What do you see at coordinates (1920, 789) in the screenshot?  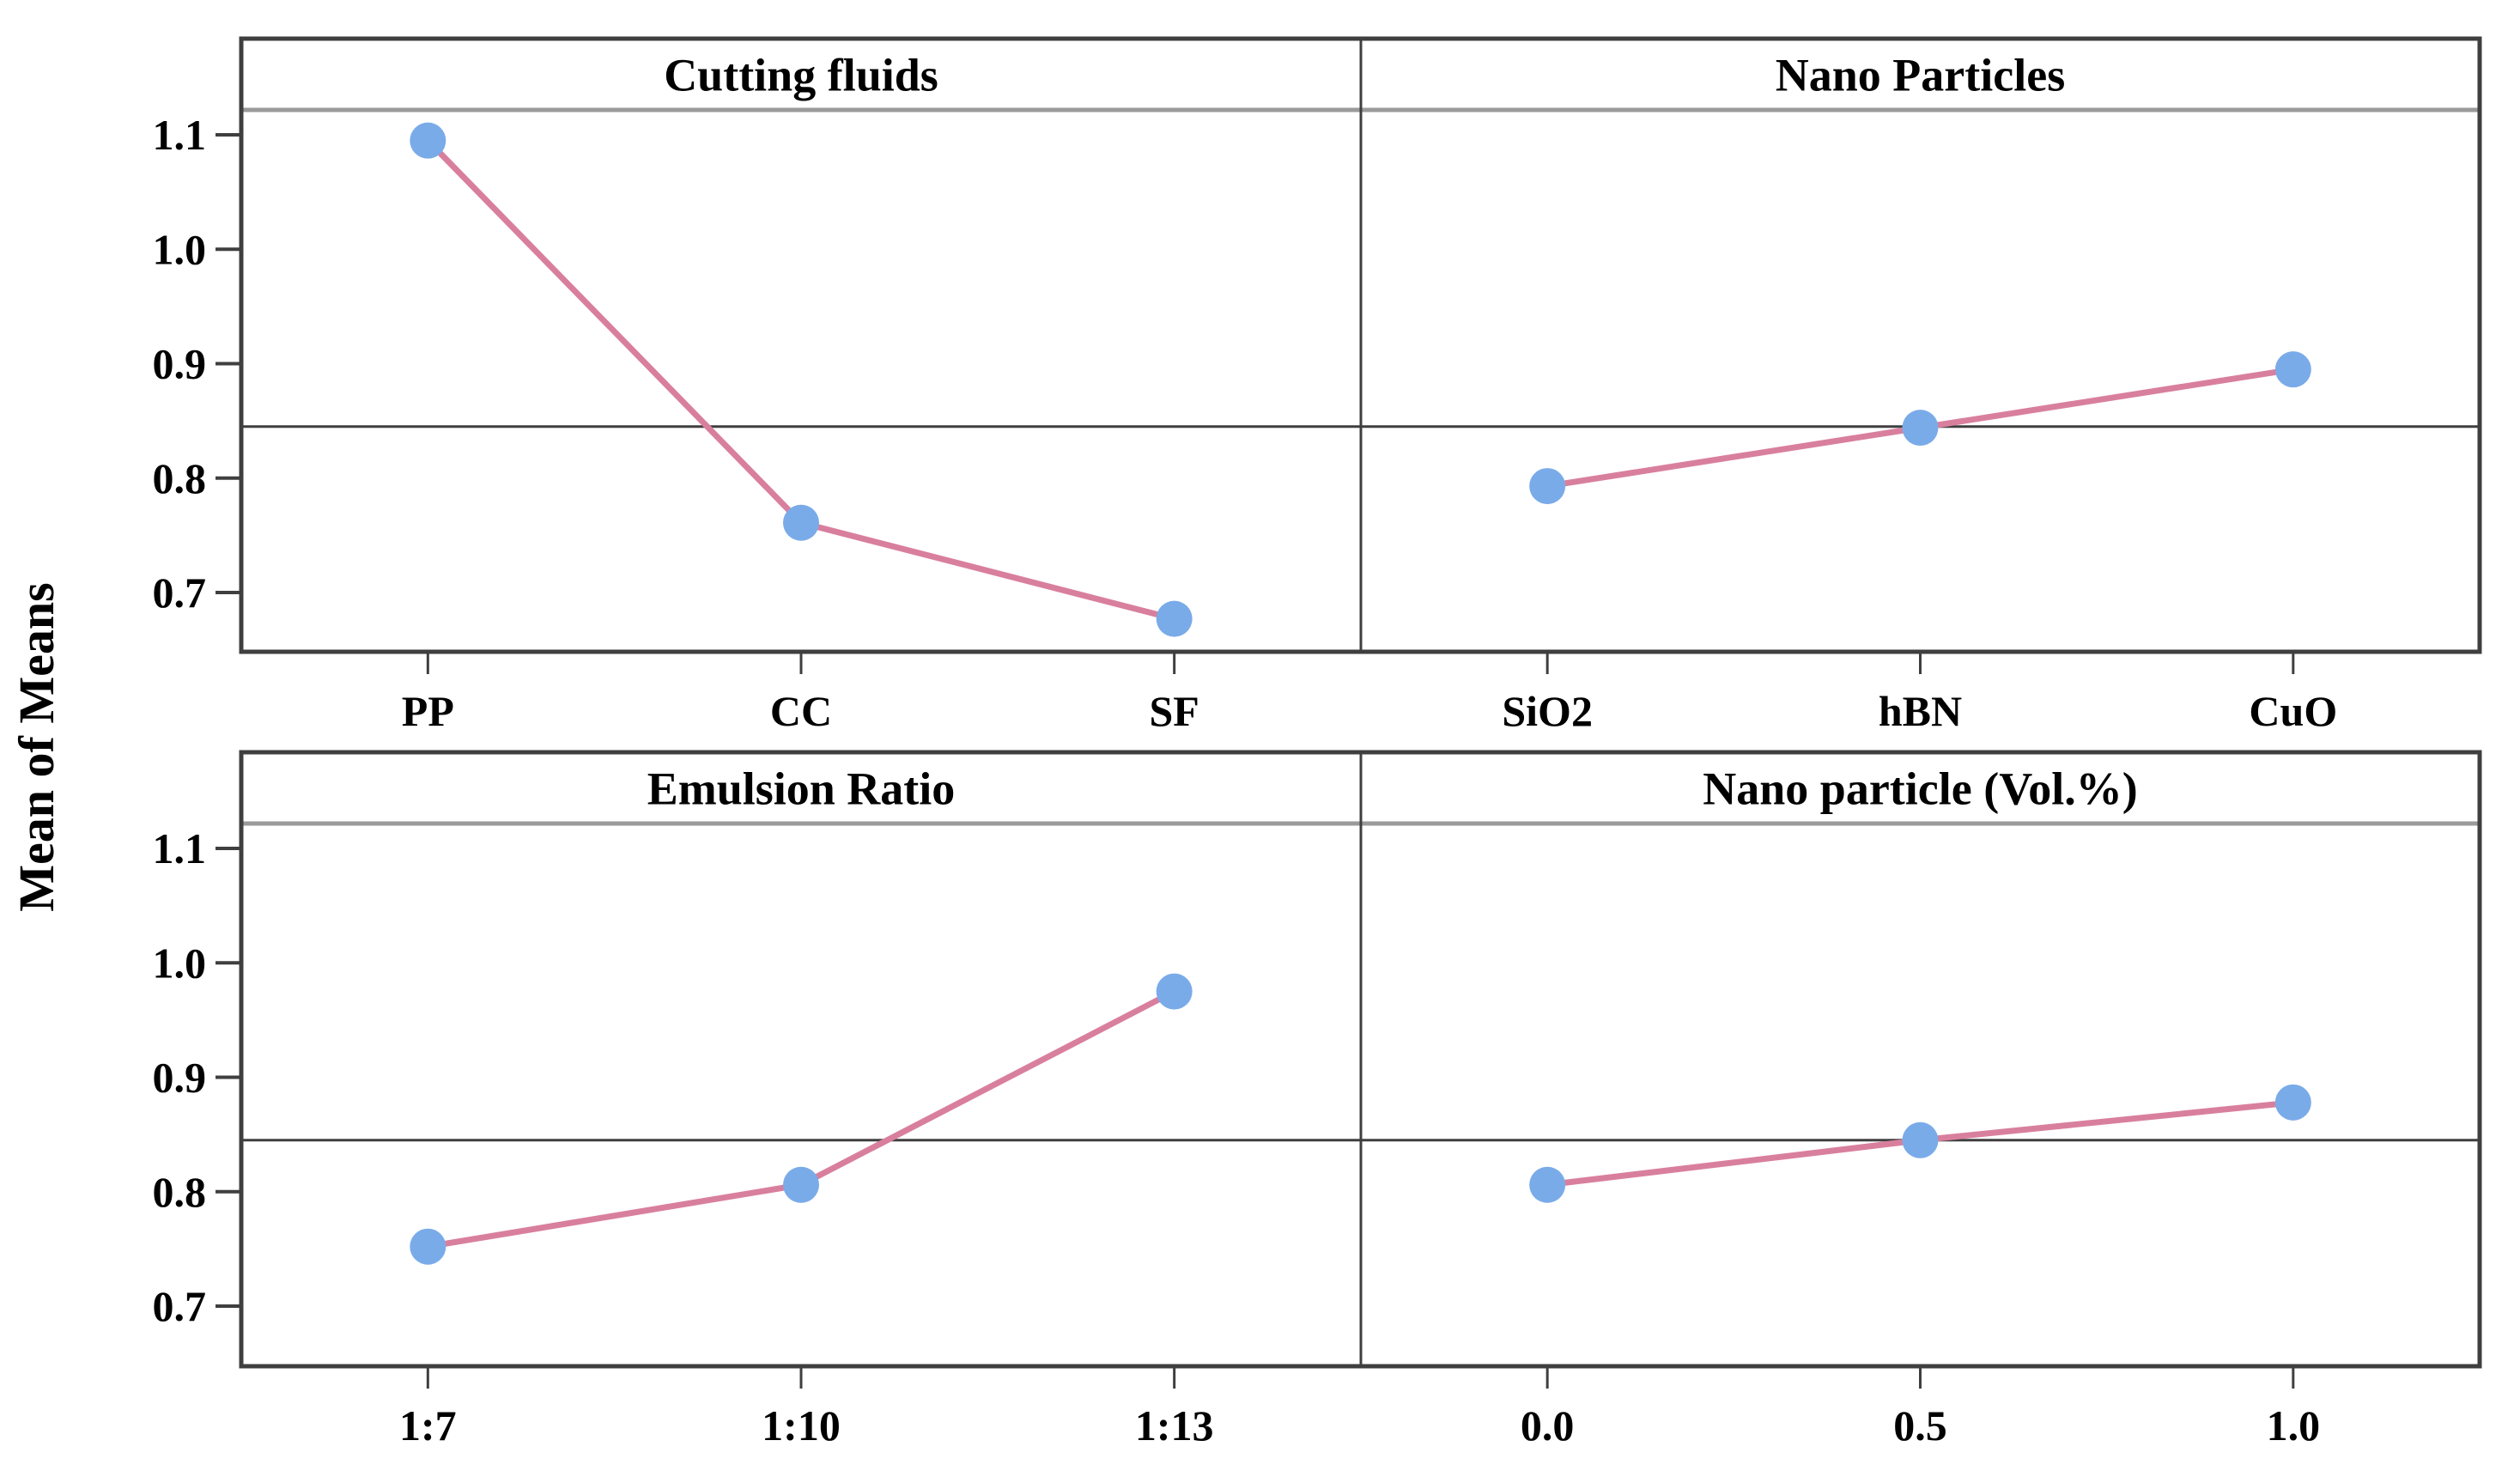 I see `panel-title: Nano particle (Vol.%)` at bounding box center [1920, 789].